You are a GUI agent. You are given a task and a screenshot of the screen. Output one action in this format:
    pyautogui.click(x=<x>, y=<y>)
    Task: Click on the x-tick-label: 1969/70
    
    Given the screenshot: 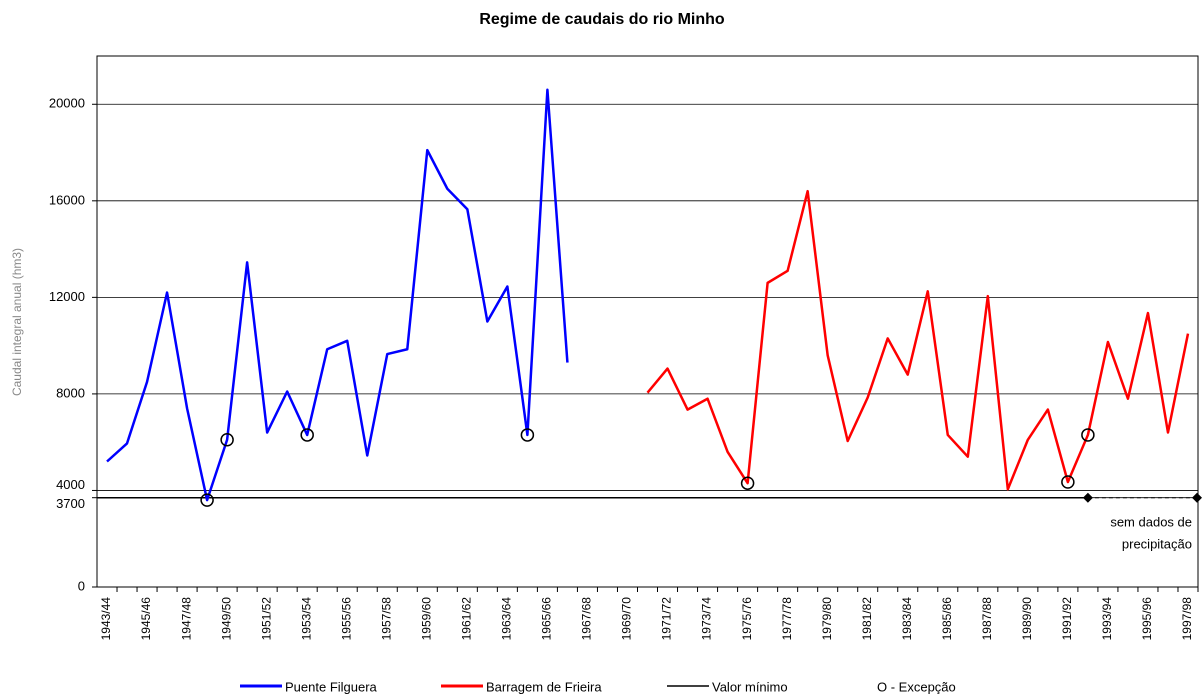 What is the action you would take?
    pyautogui.click(x=627, y=619)
    